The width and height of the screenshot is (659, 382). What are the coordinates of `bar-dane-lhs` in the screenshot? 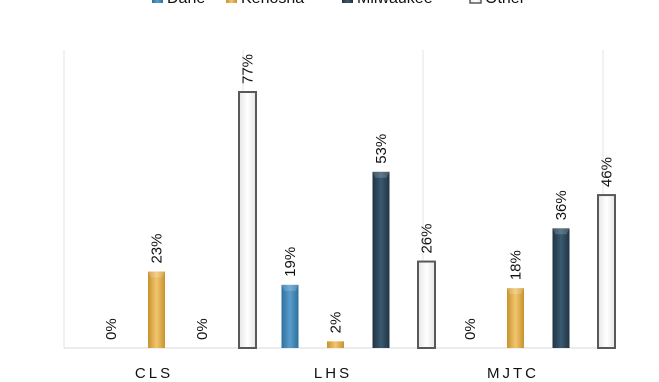 It's located at (290, 316).